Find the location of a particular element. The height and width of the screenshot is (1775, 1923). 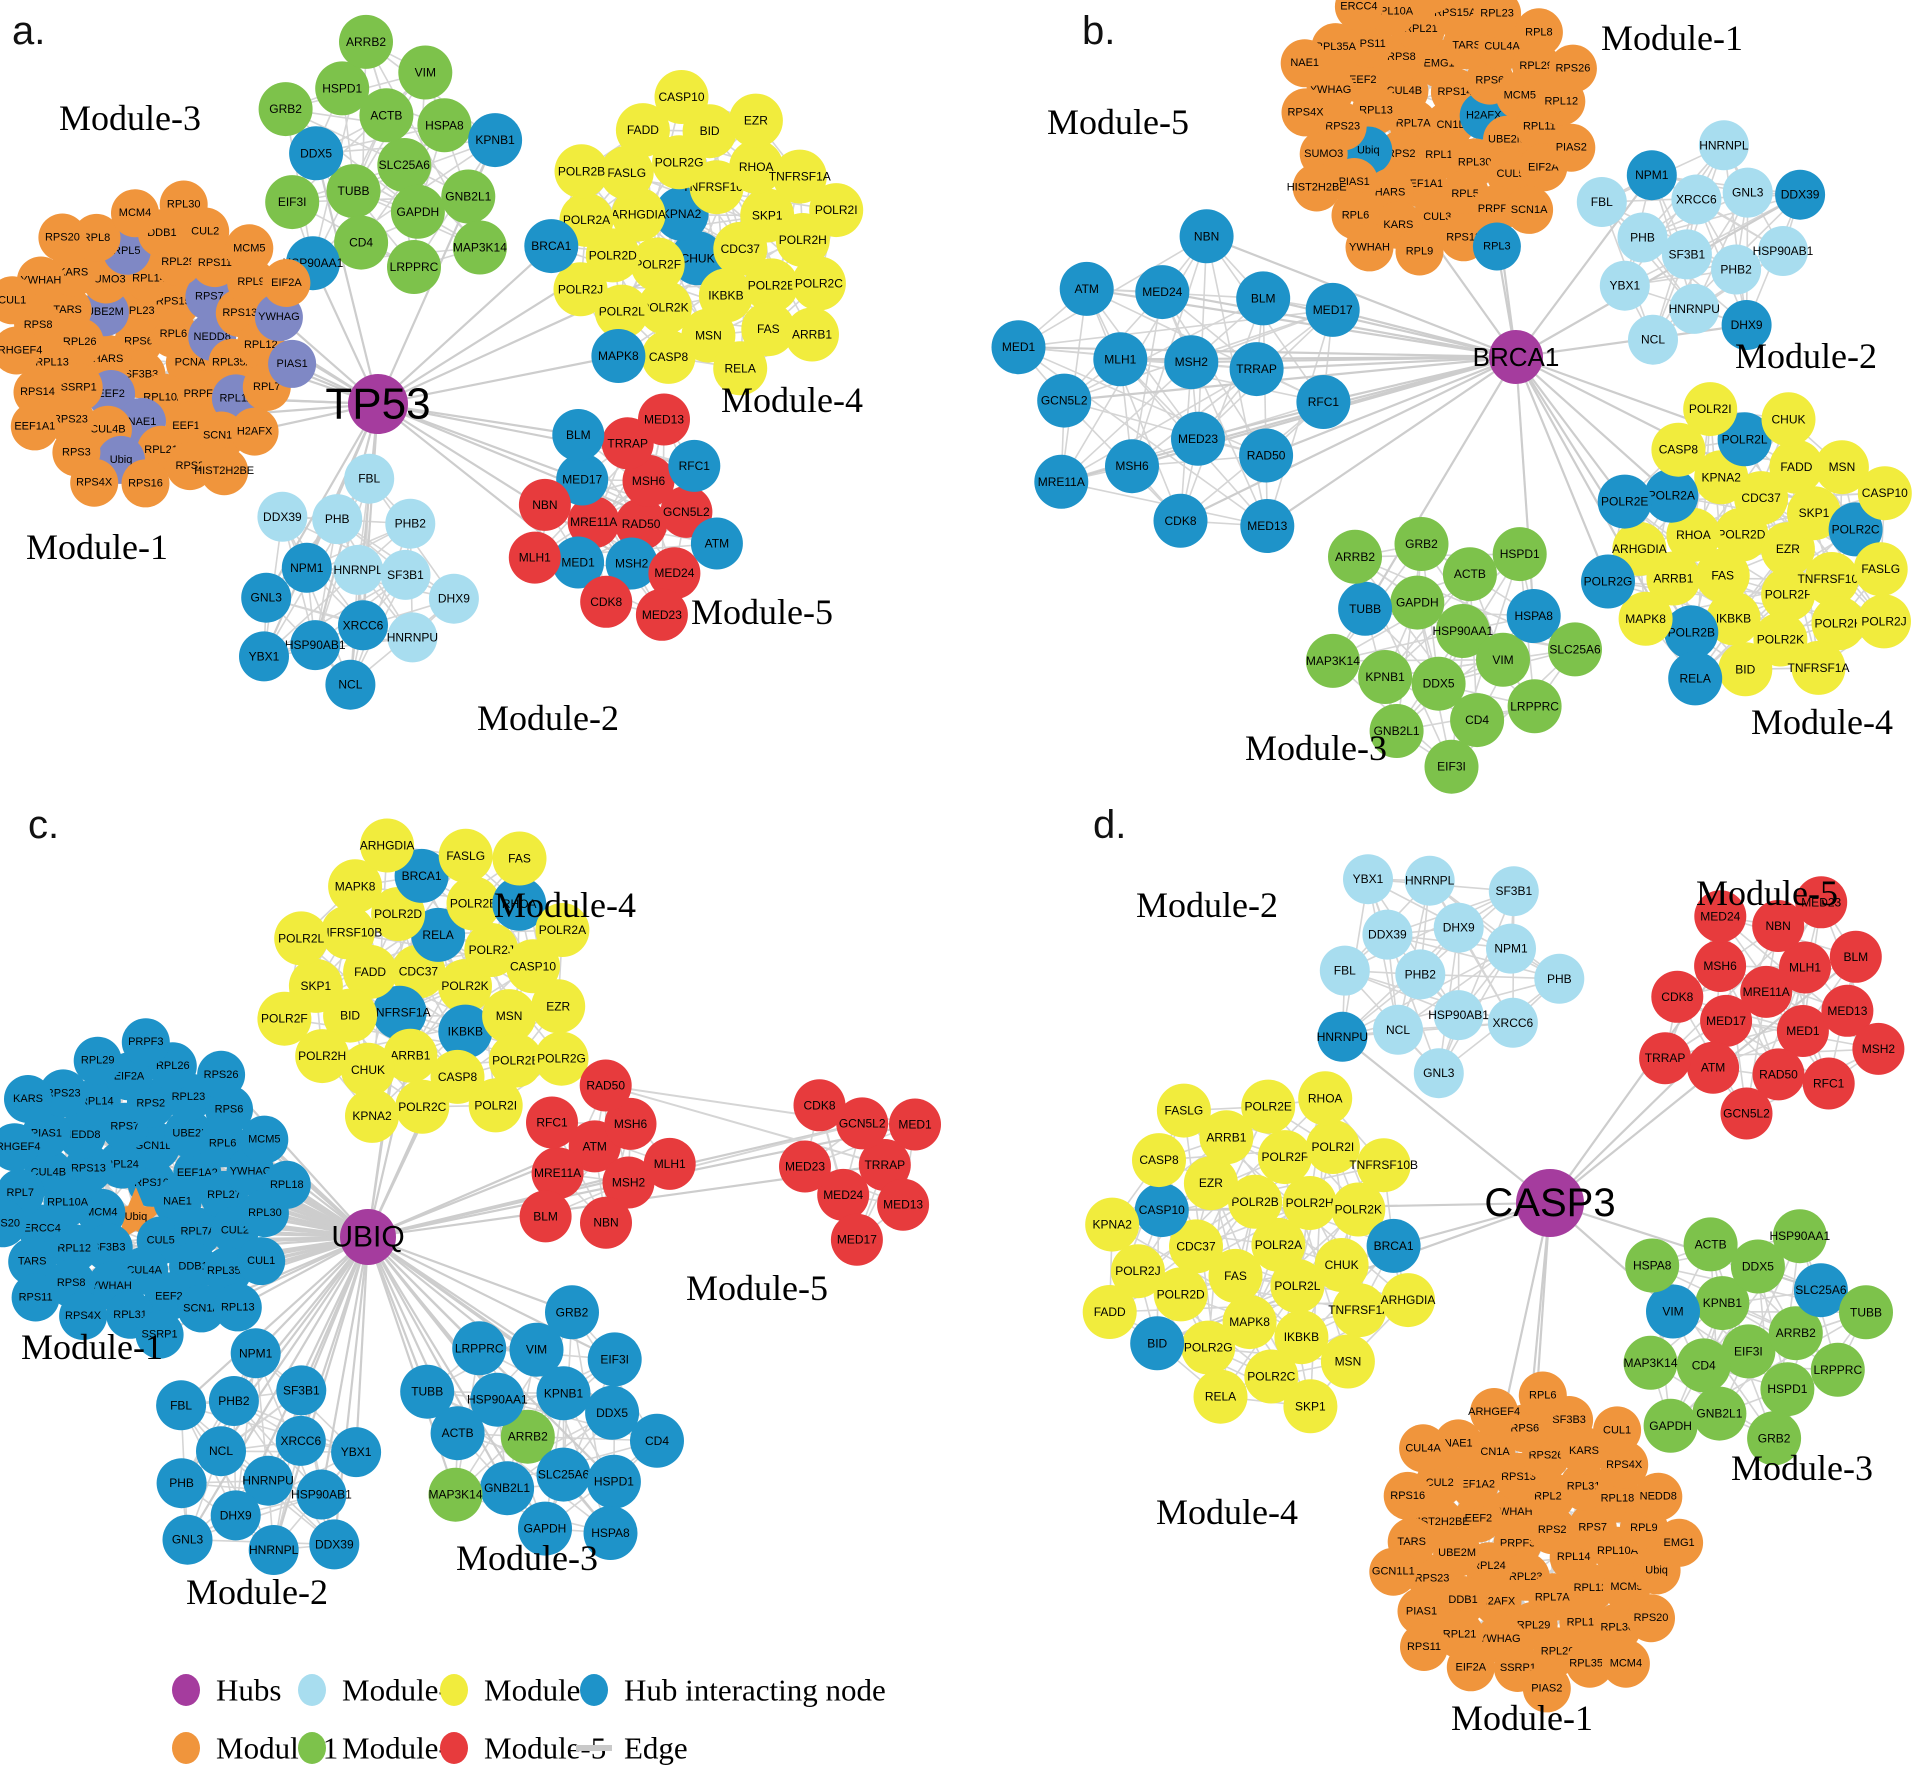

node-label: DDX5 is located at coordinates (1439, 684).